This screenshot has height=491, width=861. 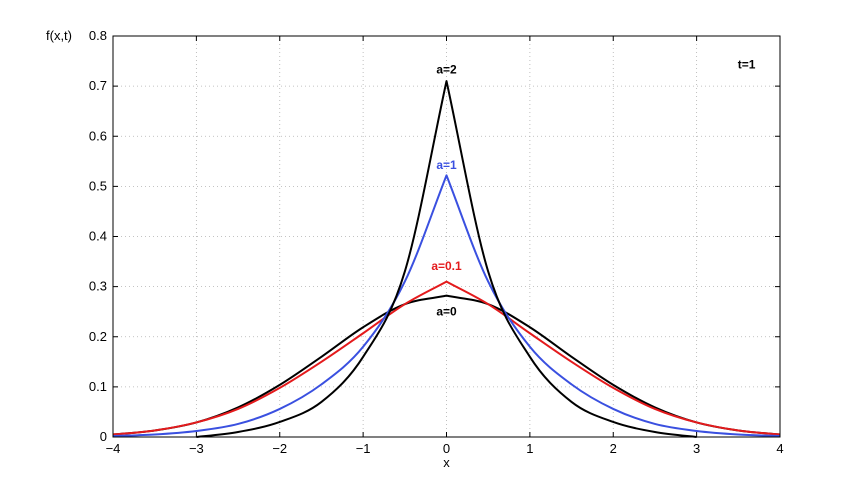 What do you see at coordinates (98, 135) in the screenshot?
I see `y-tick-label: 0.6` at bounding box center [98, 135].